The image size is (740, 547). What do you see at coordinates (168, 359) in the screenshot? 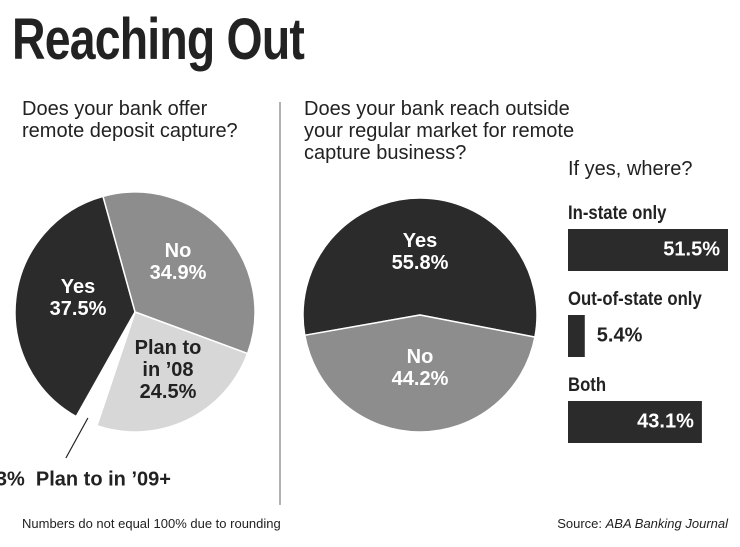
I see `category-label: Plan to in ’08` at bounding box center [168, 359].